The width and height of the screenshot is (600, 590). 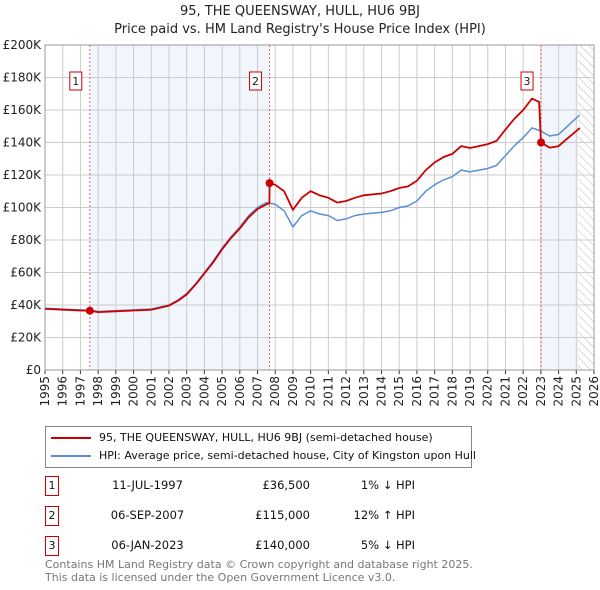 I want to click on x-tick-label: 2001, so click(x=151, y=391).